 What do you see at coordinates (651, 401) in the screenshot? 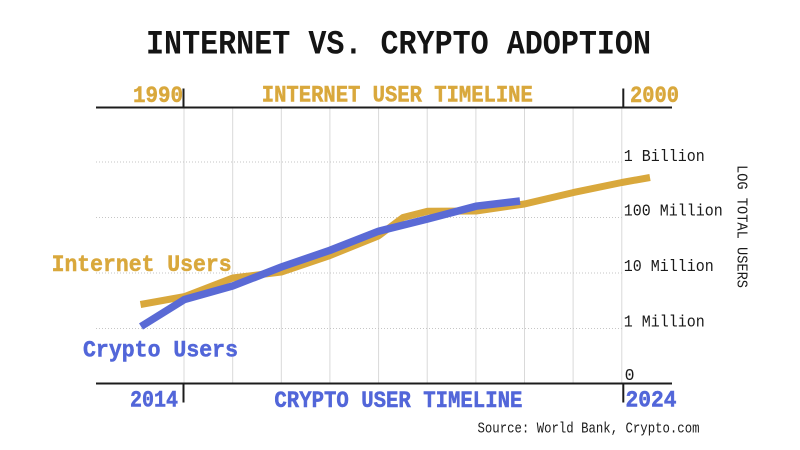
I see `svg-text: 2024` at bounding box center [651, 401].